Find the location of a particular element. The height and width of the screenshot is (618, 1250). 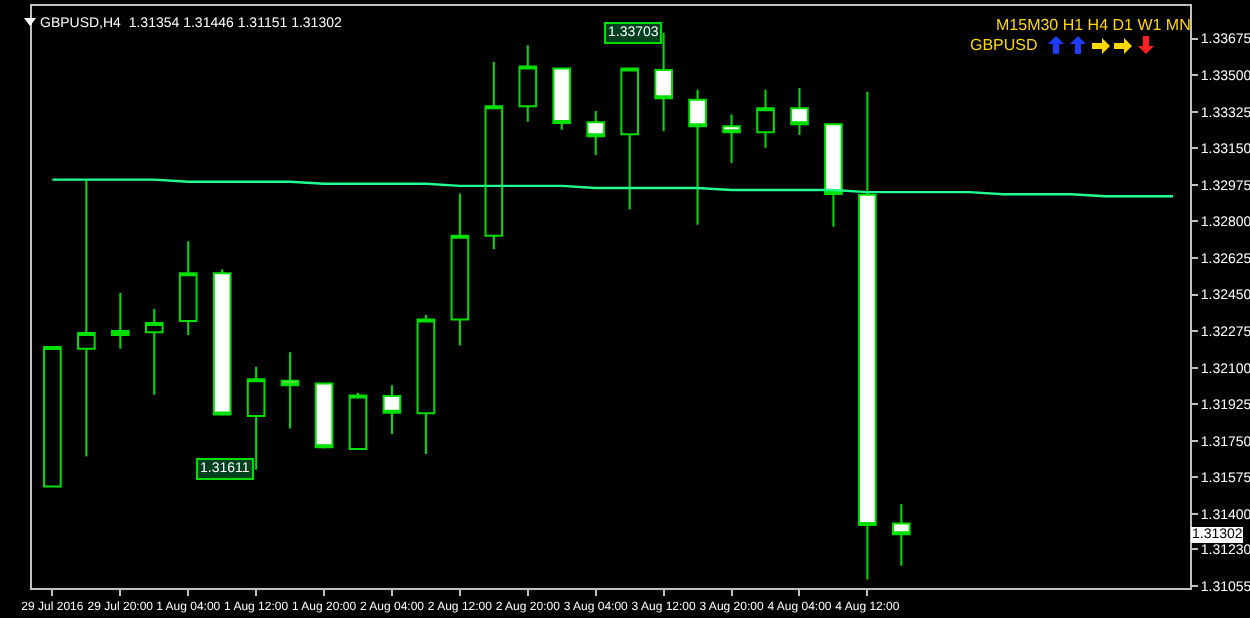

annotation: M15M30 H1 H4 D1 W1 MN is located at coordinates (1094, 25).